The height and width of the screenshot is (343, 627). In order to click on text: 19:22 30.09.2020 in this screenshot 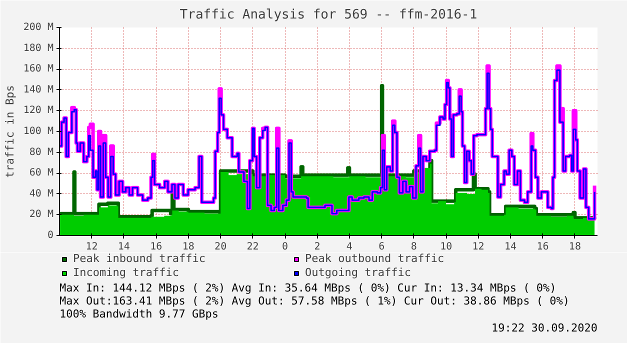, I will do `click(545, 328)`.